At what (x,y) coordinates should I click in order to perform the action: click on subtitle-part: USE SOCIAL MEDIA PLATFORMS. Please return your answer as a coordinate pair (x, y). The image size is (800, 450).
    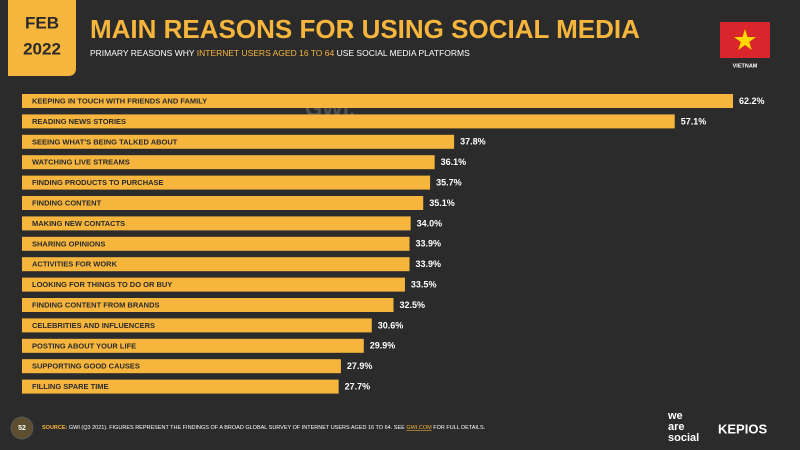
    Looking at the image, I should click on (402, 53).